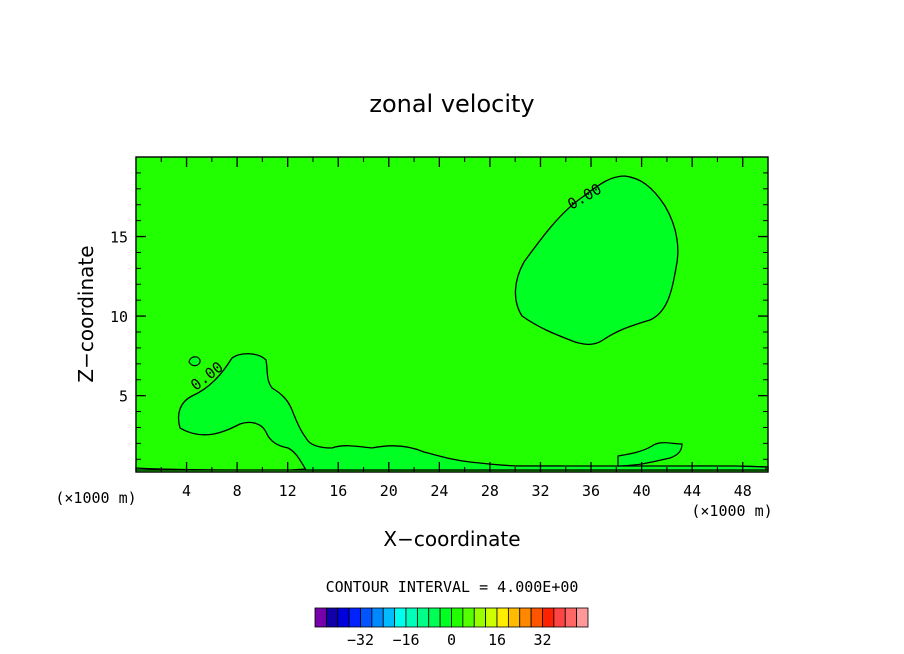  I want to click on x-tick-label: 40, so click(642, 491).